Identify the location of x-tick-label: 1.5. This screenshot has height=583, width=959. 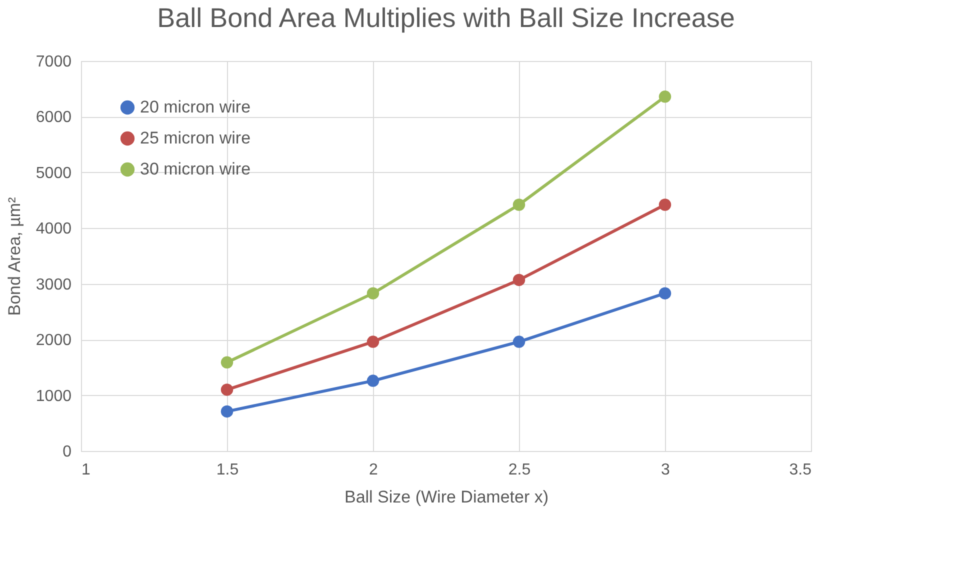
(227, 470).